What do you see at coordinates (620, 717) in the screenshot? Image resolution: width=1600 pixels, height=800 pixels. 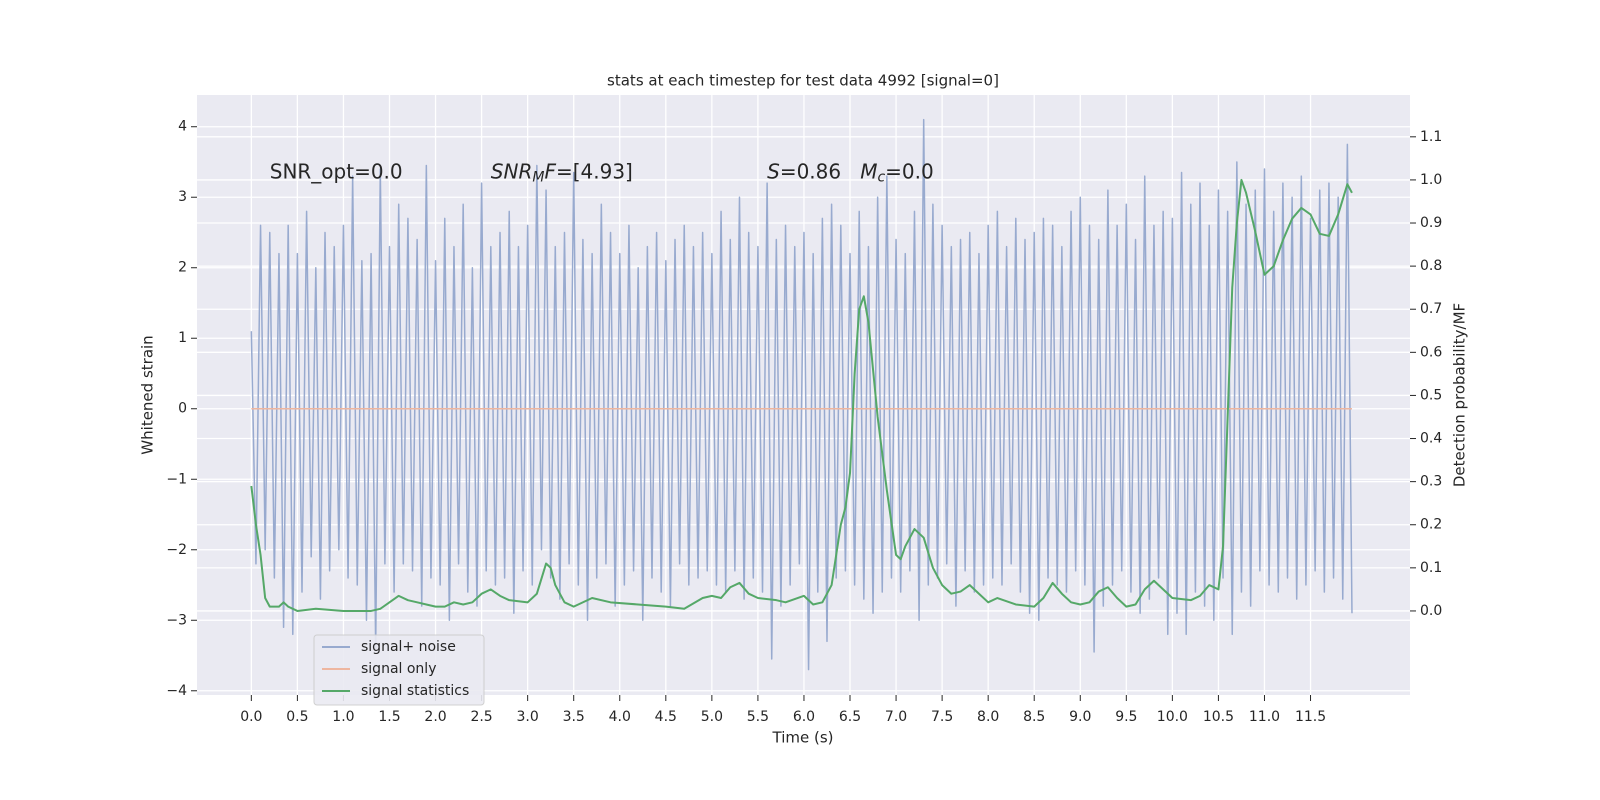 I see `x-tick-label: 4.0` at bounding box center [620, 717].